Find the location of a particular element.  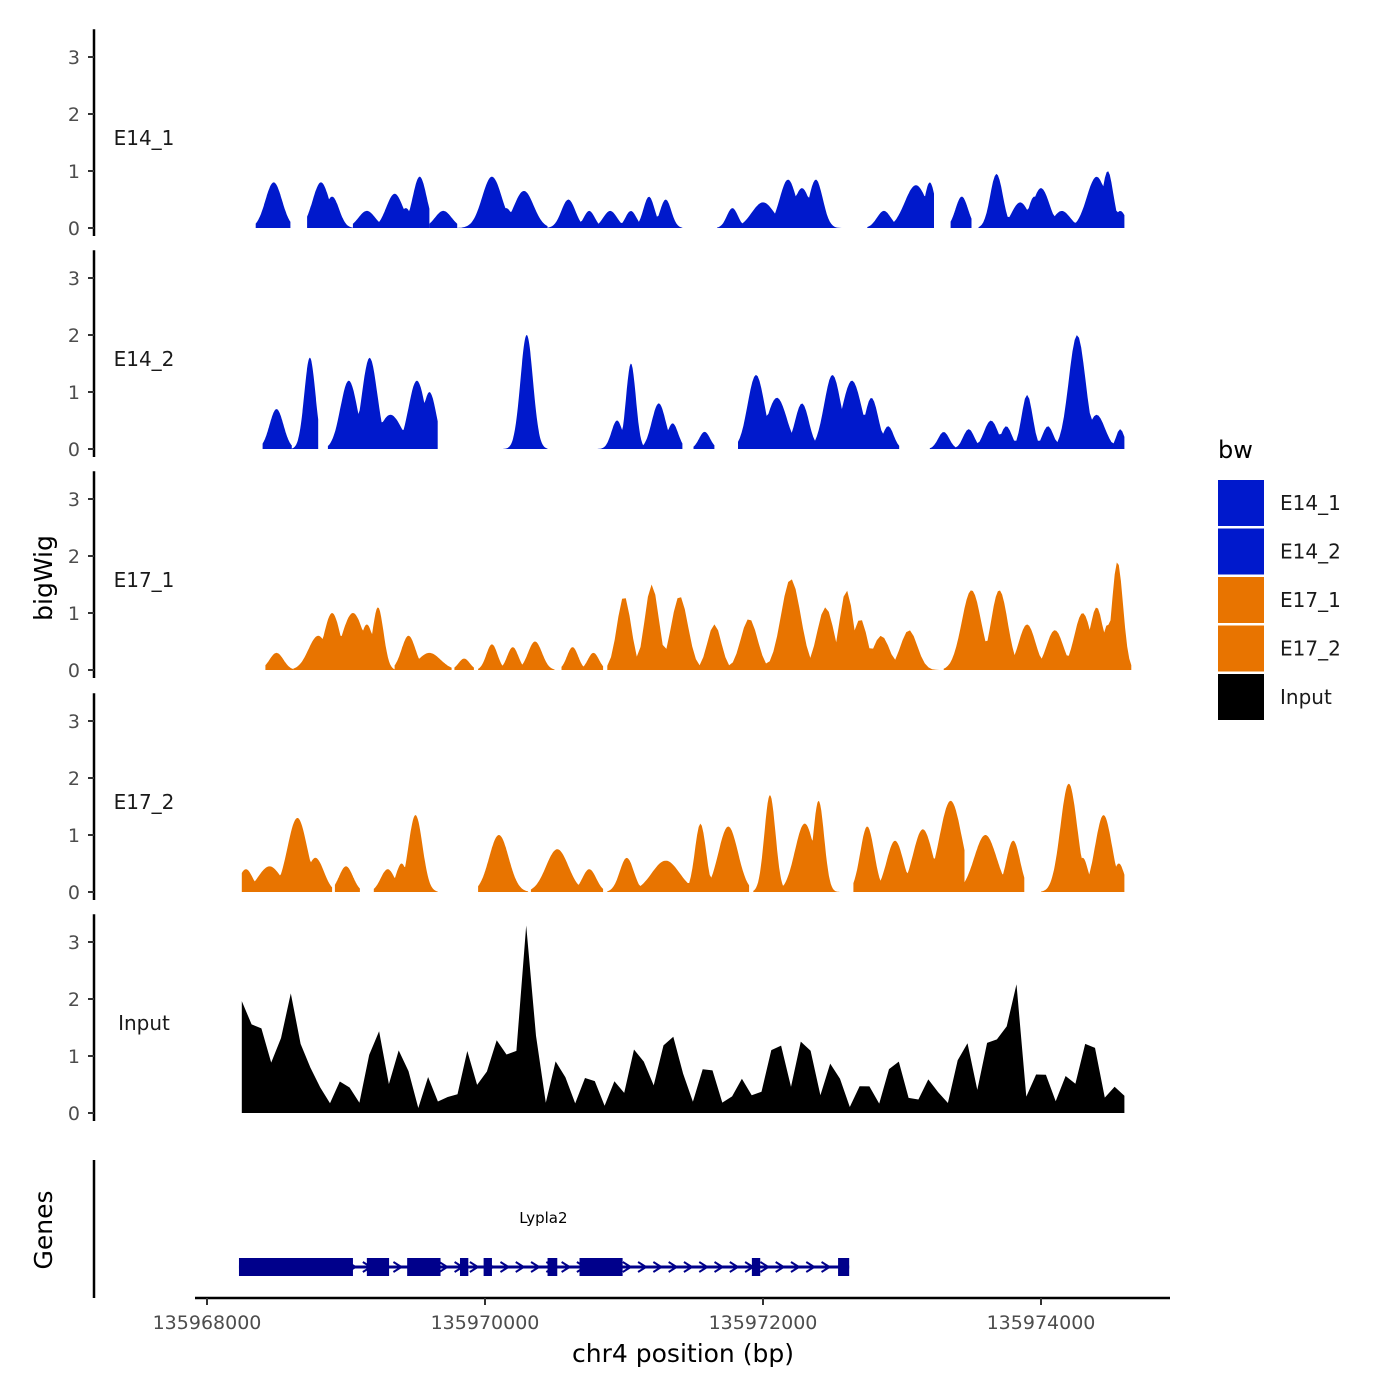

gene-label: Lypla2 is located at coordinates (543, 1218).